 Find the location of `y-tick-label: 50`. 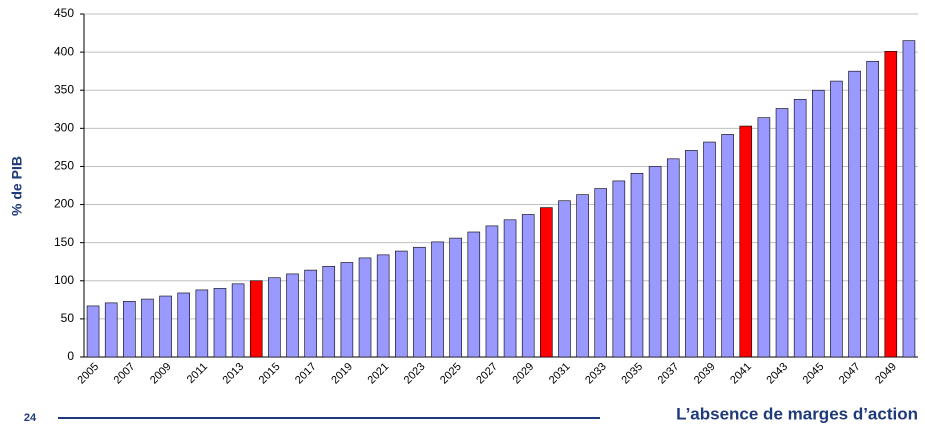

y-tick-label: 50 is located at coordinates (68, 318).